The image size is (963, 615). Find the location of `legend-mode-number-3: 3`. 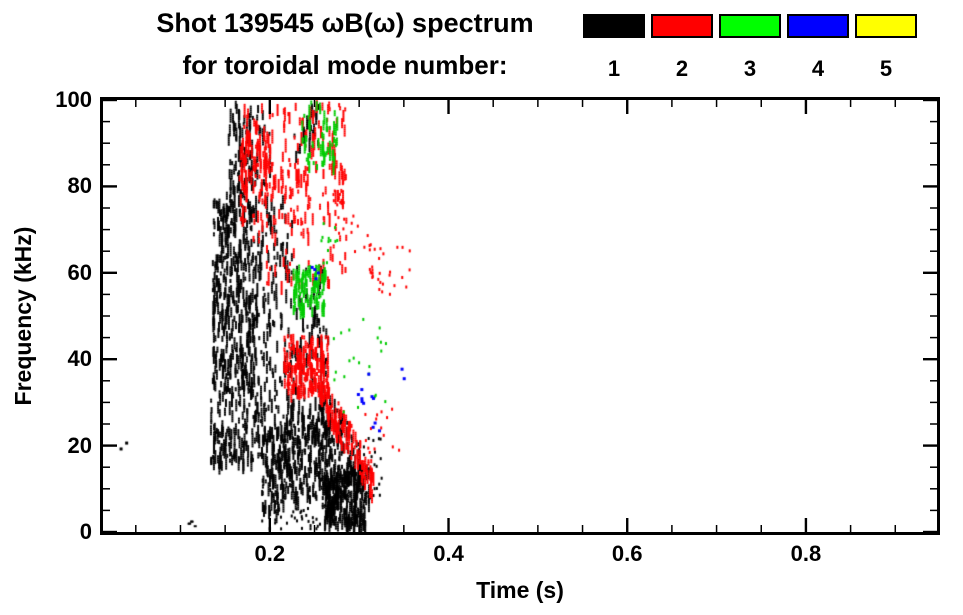

legend-mode-number-3: 3 is located at coordinates (750, 68).